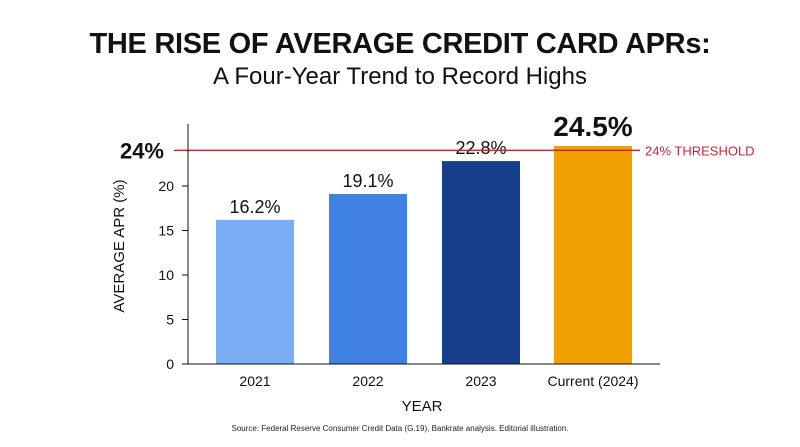  What do you see at coordinates (422, 406) in the screenshot?
I see `x-axis-title: YEAR` at bounding box center [422, 406].